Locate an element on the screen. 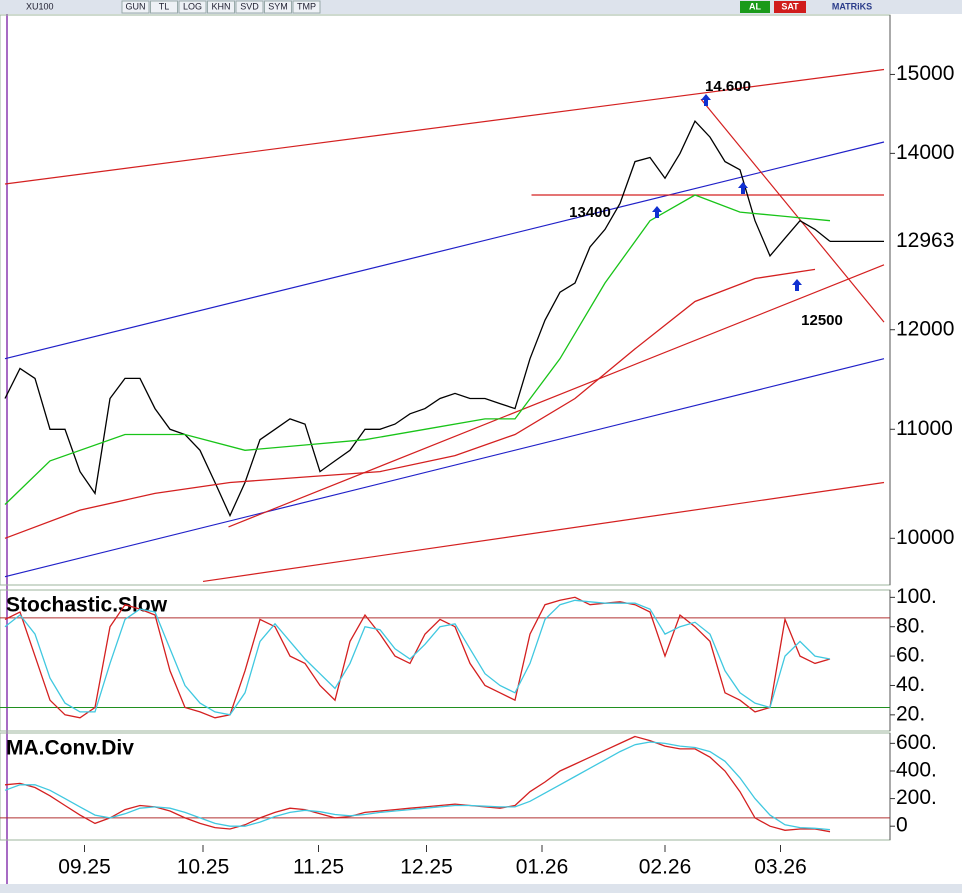  last-value-box is located at coordinates (927, 241).